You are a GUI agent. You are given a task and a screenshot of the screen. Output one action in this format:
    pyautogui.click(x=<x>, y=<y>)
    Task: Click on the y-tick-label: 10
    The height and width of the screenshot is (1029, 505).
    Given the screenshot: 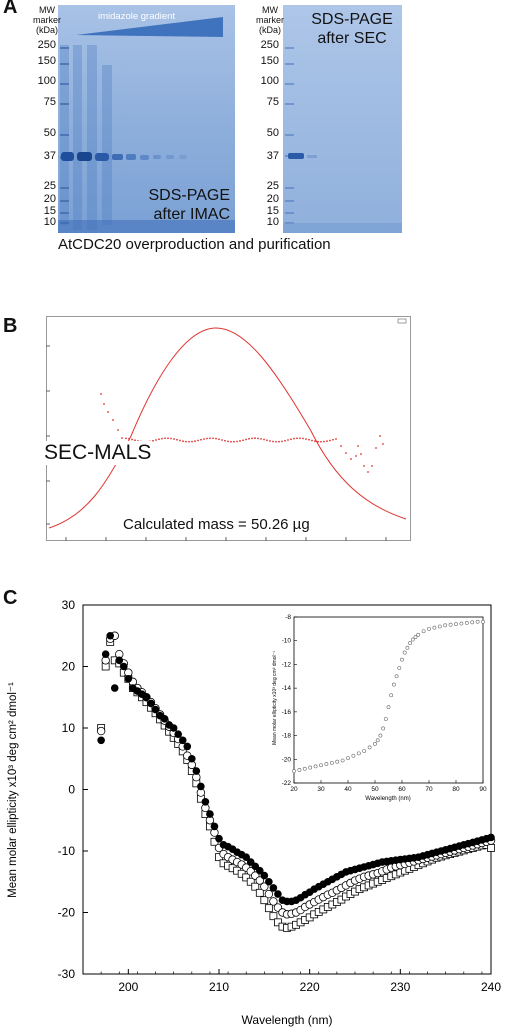 What is the action you would take?
    pyautogui.click(x=69, y=728)
    